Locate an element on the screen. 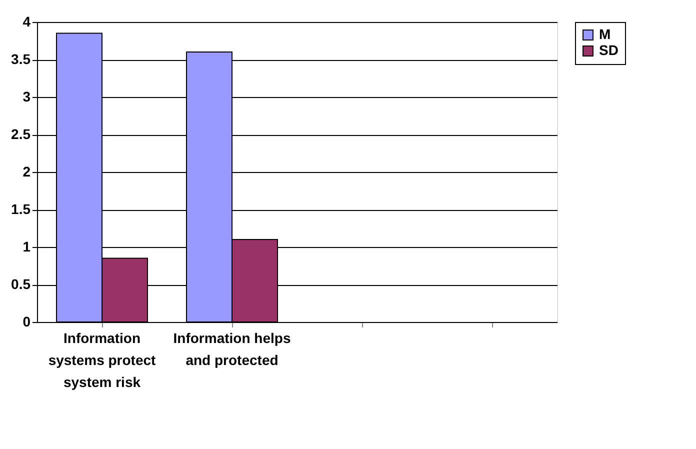 The width and height of the screenshot is (696, 449). y-tick-label: 2 is located at coordinates (26, 172).